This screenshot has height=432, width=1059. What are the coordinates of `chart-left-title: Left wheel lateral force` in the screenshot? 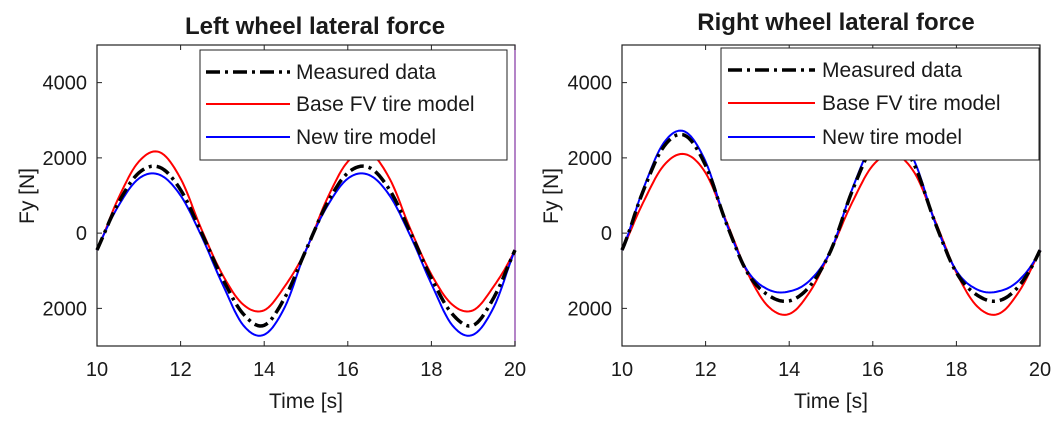 It's located at (315, 26).